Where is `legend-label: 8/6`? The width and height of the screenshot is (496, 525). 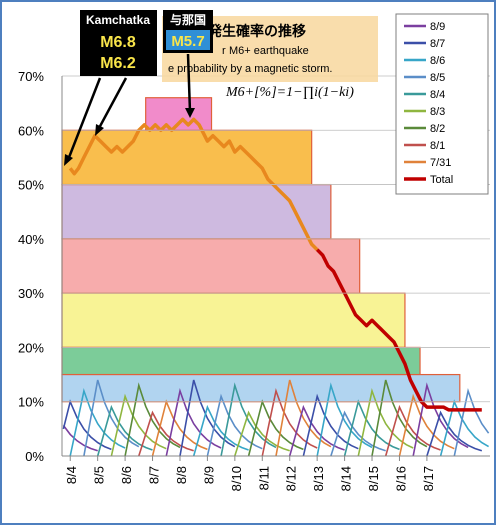
legend-label: 8/6 is located at coordinates (437, 61).